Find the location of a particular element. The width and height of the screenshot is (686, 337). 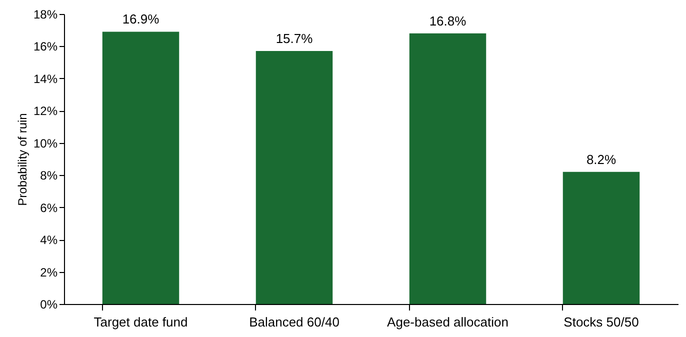

x-tick-label: Target date fund is located at coordinates (141, 322).